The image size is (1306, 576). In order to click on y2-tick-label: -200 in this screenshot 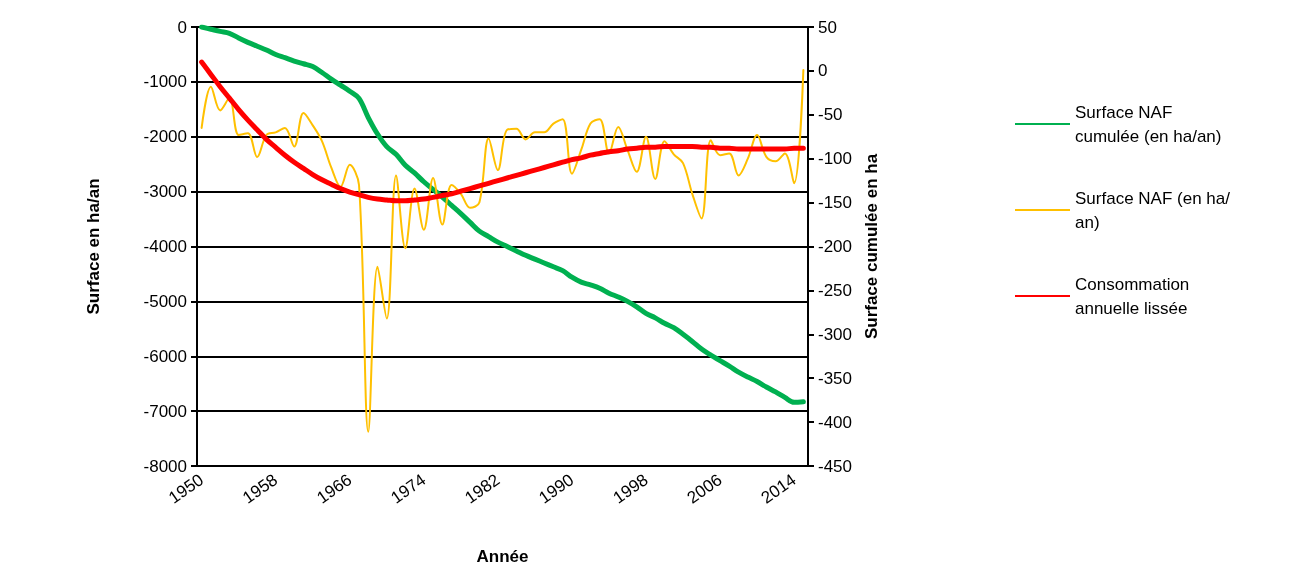, I will do `click(835, 246)`.